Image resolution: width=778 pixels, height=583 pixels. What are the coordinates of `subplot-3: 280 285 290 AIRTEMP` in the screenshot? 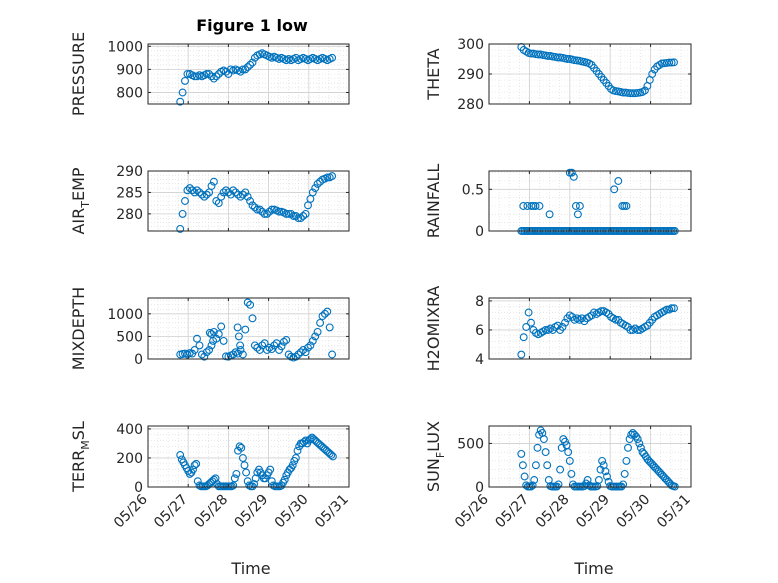 It's located at (209, 199).